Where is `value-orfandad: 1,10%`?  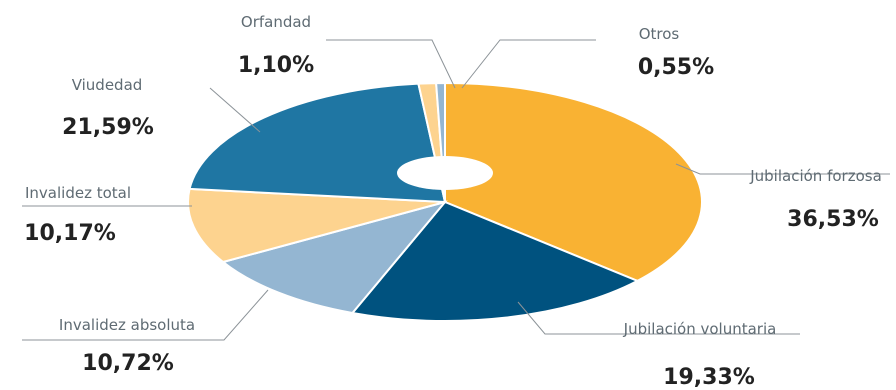 value-orfandad: 1,10% is located at coordinates (276, 65).